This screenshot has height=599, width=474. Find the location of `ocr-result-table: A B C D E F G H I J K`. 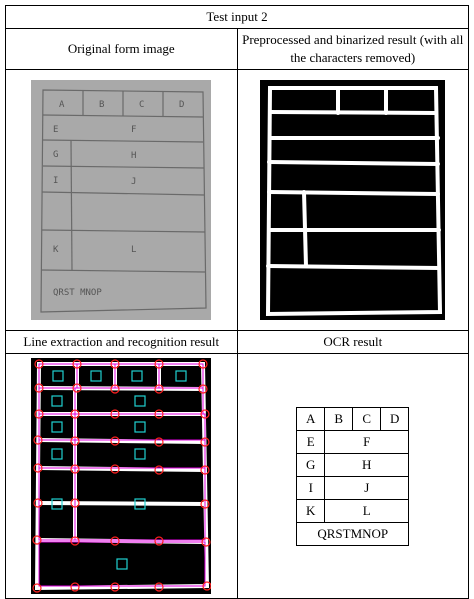

ocr-result-table: A B C D E F G H I J K is located at coordinates (353, 476).